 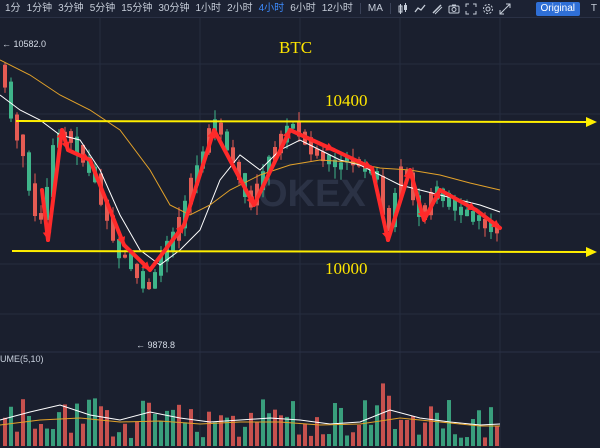 I want to click on interval-button: 12小时, so click(x=337, y=8).